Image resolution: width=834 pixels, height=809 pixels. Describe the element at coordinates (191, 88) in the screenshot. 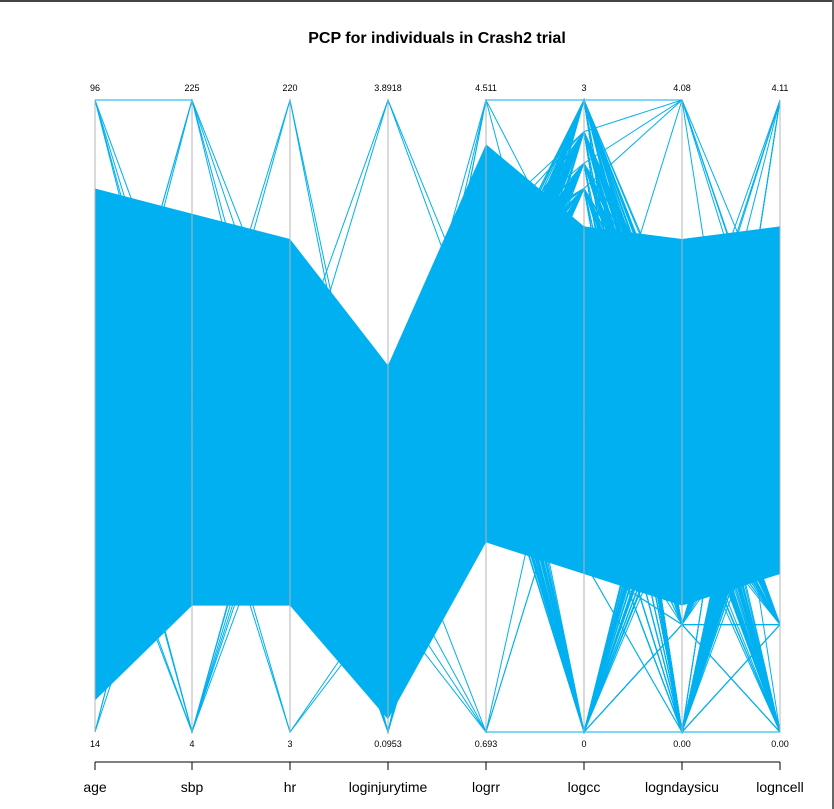

I see `axis-max-label-sbp: 225` at that location.